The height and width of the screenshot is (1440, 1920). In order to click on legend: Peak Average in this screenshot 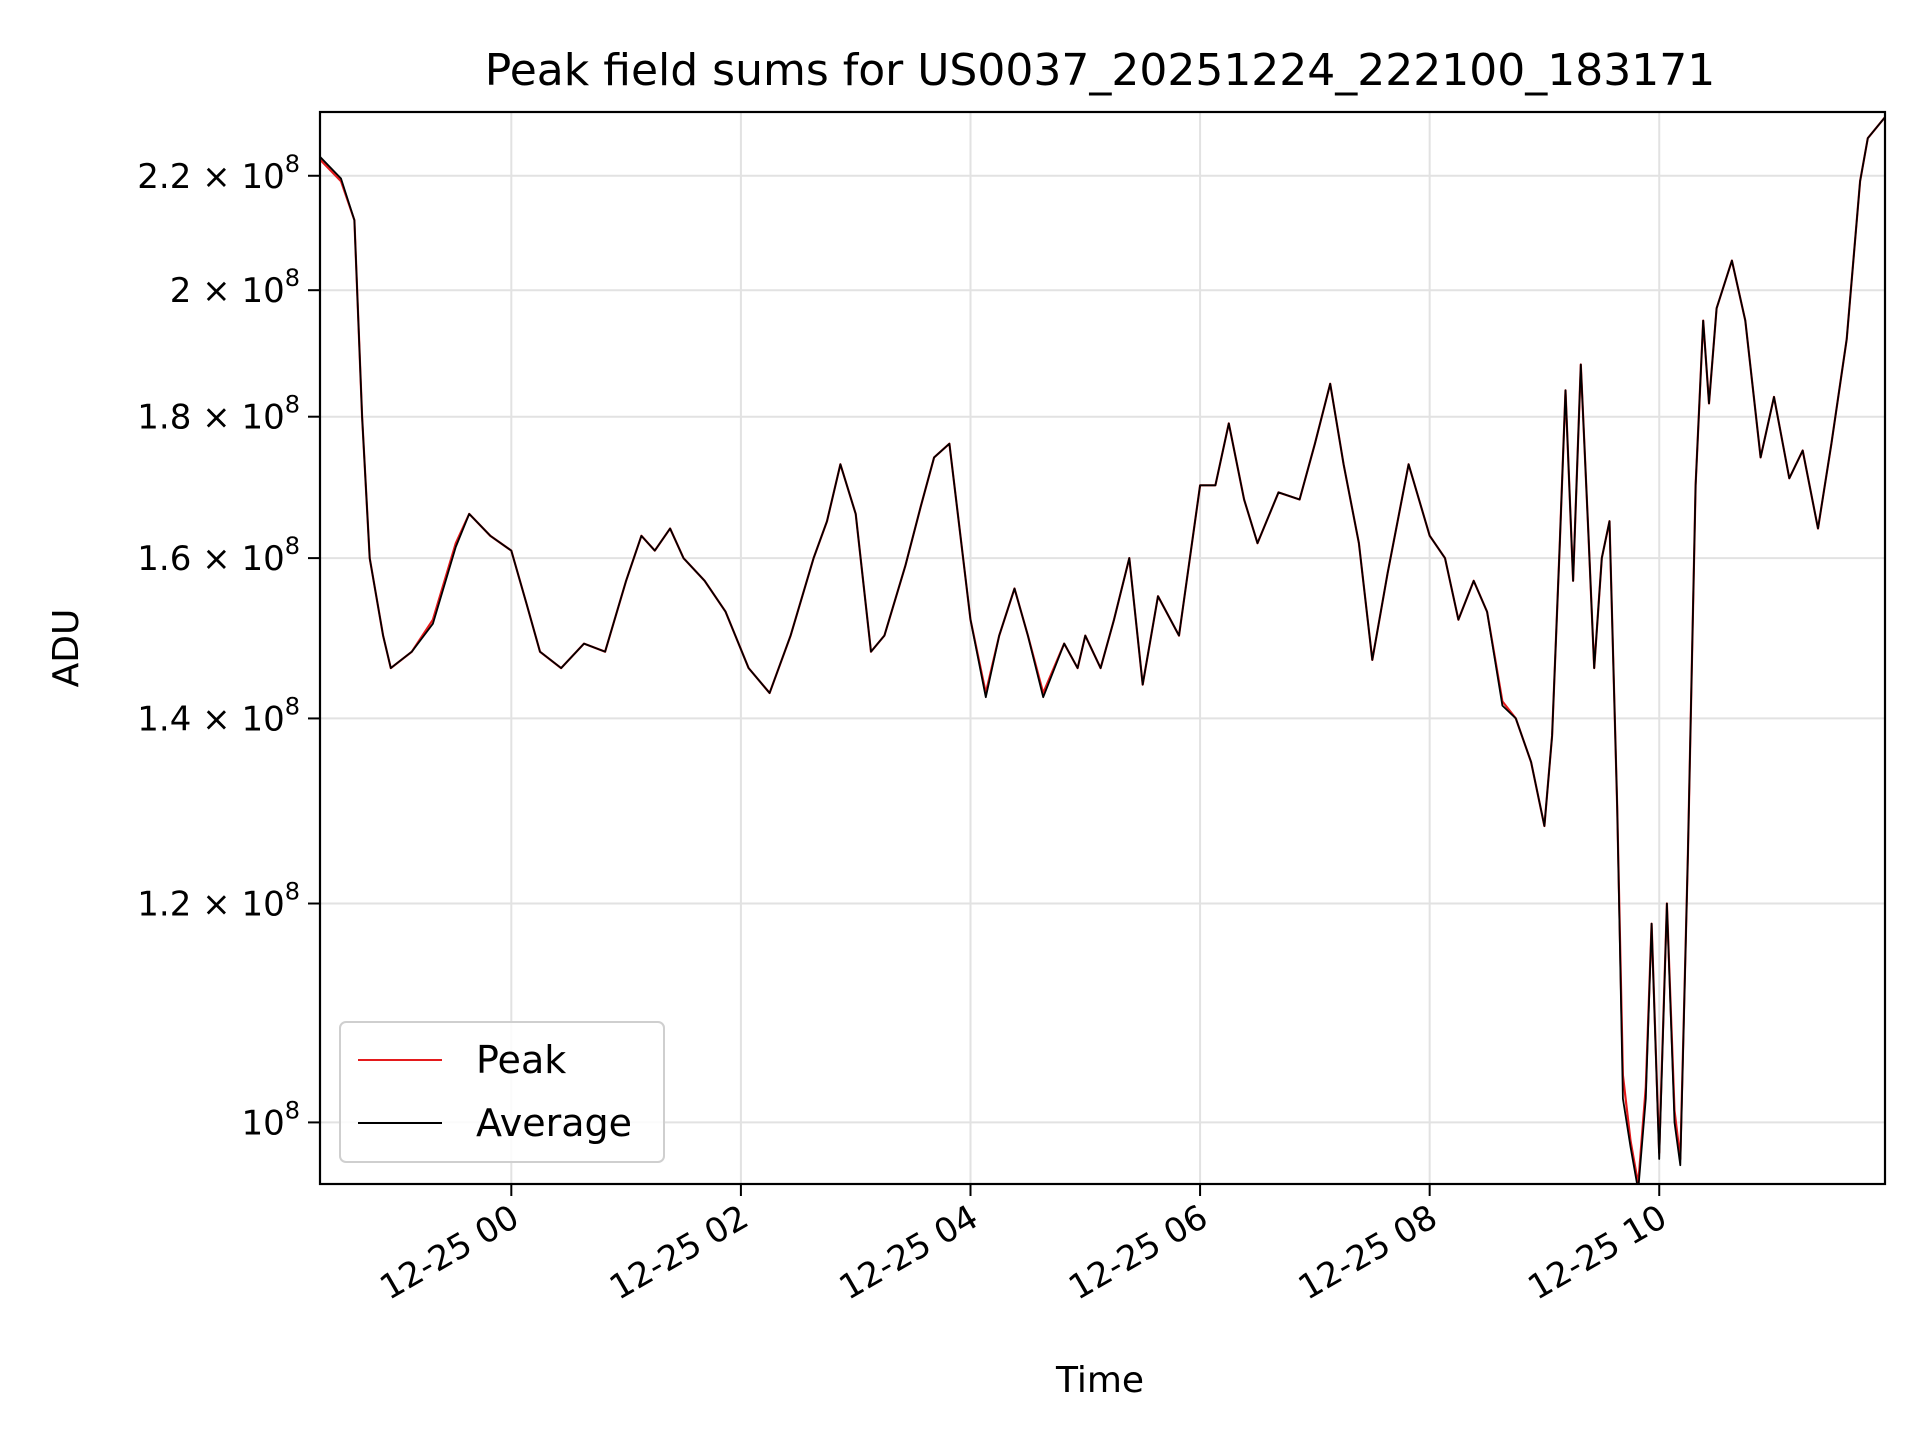, I will do `click(502, 1092)`.